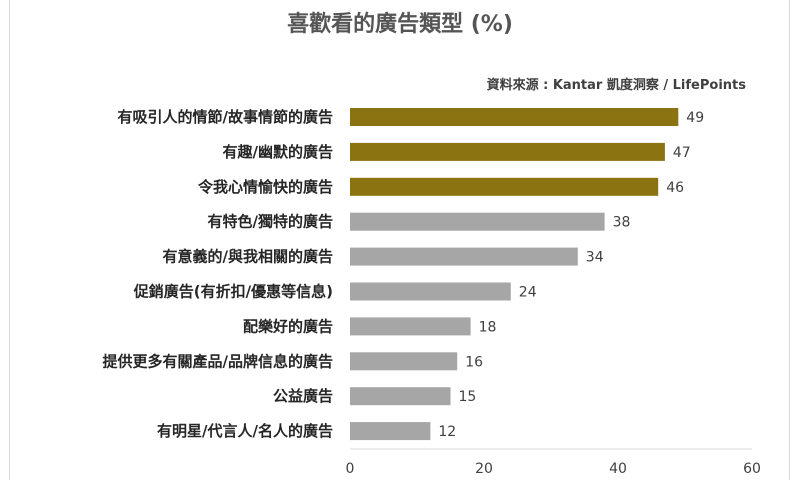 The height and width of the screenshot is (480, 800). I want to click on x-tick-label: 20, so click(484, 469).